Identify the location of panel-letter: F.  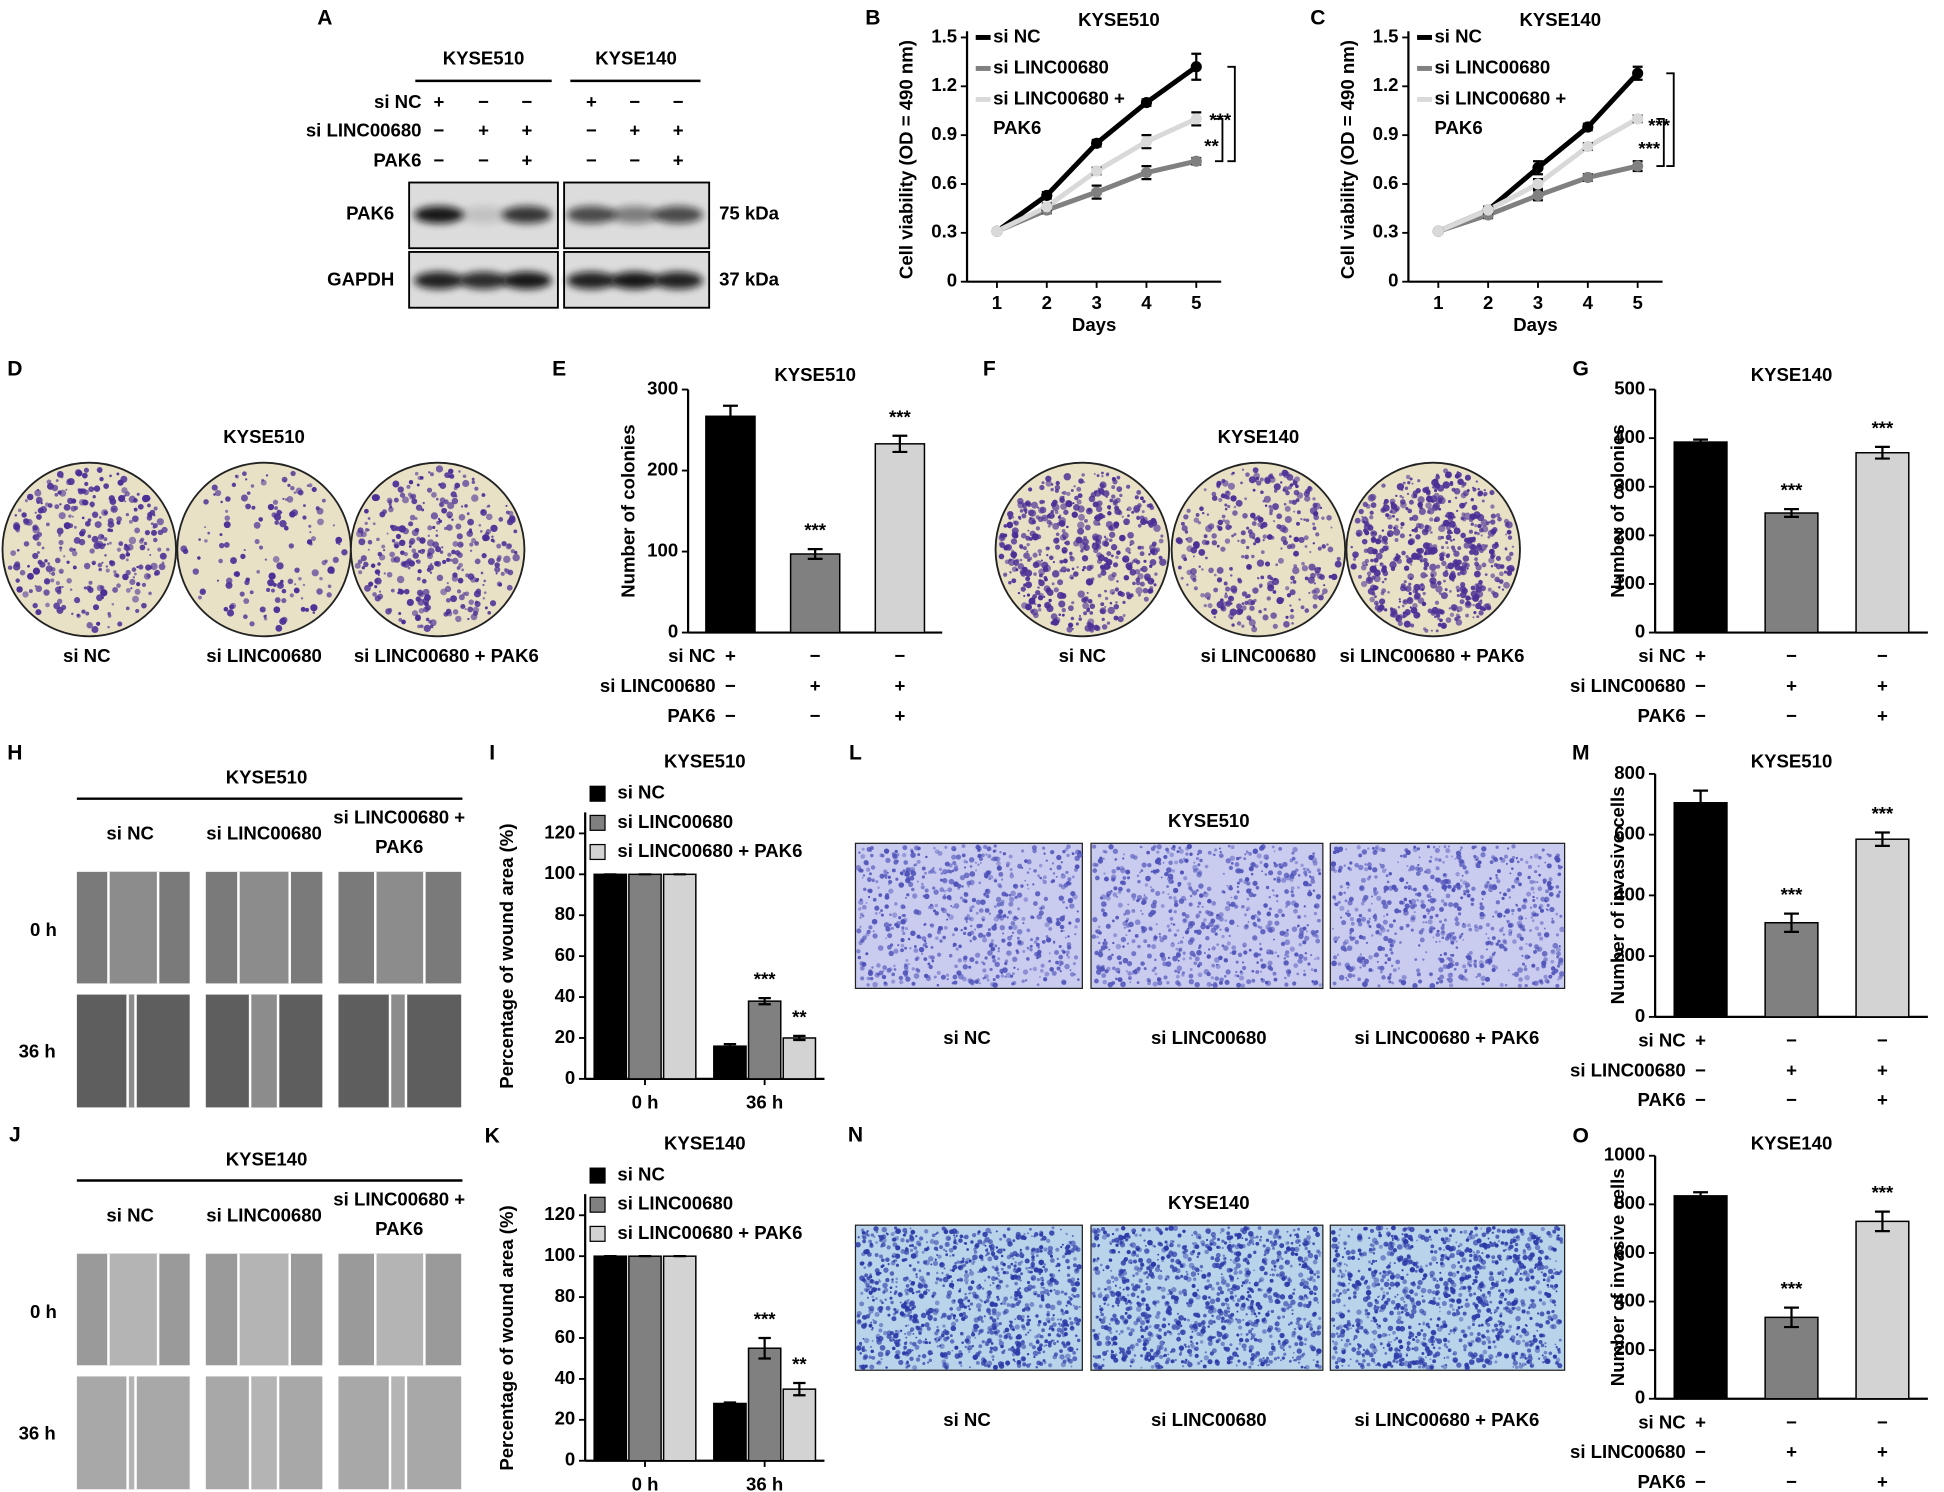
(989, 368).